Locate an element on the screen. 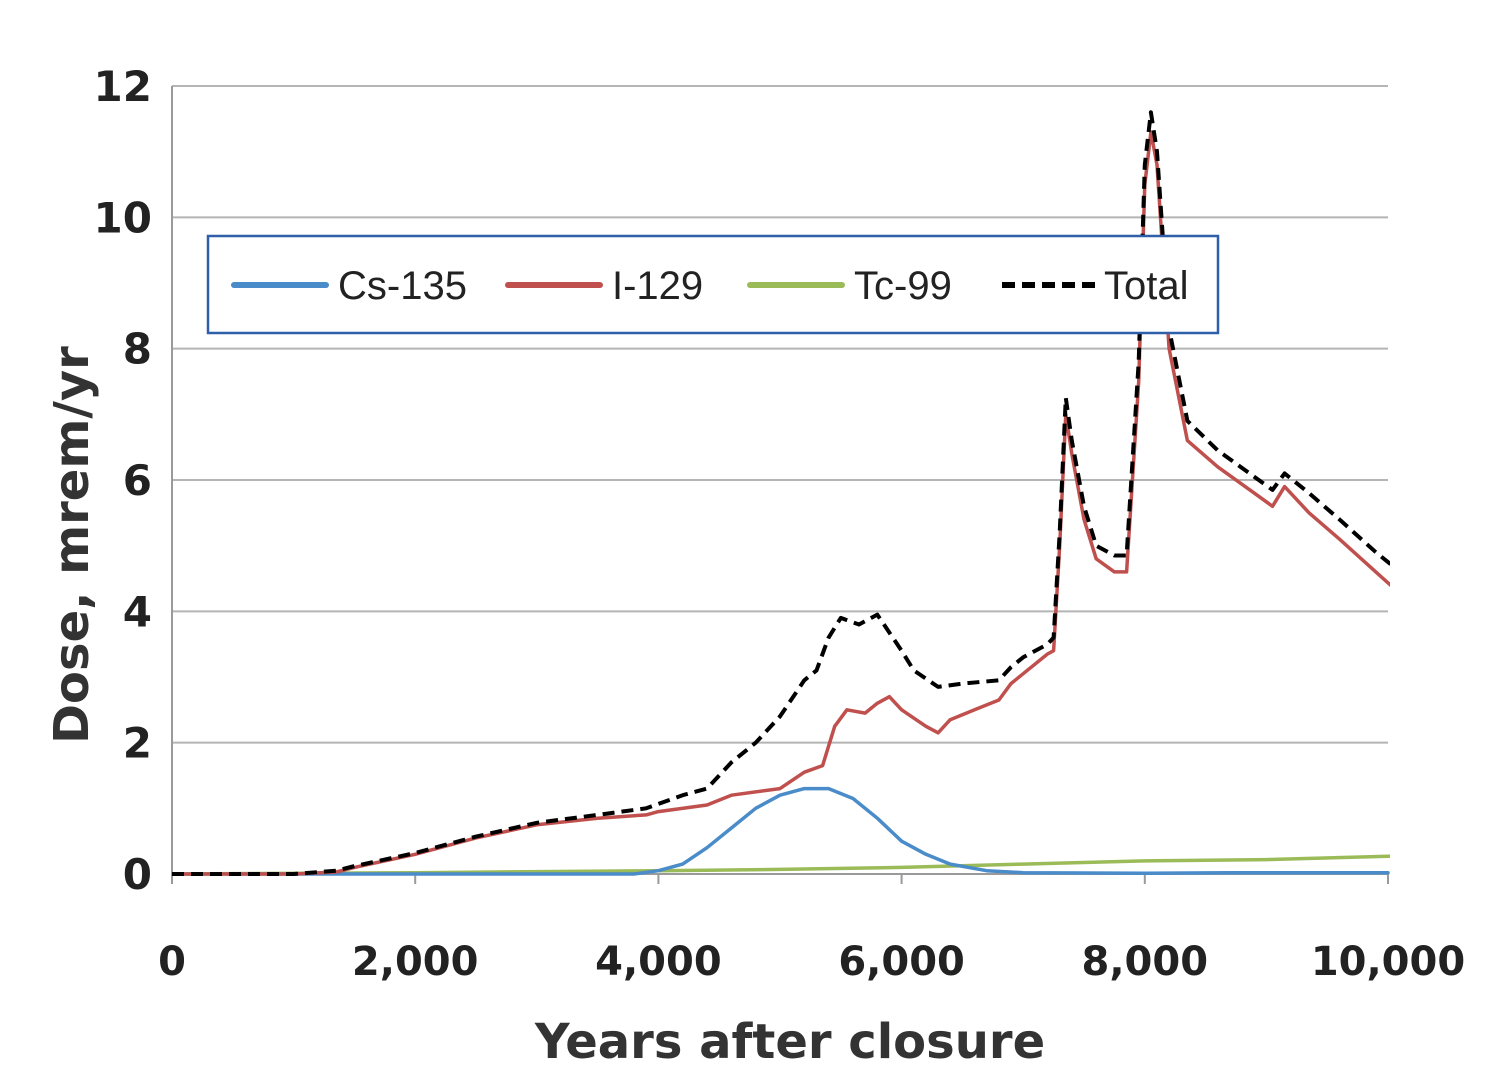  y-tick-label: 12 is located at coordinates (123, 86).